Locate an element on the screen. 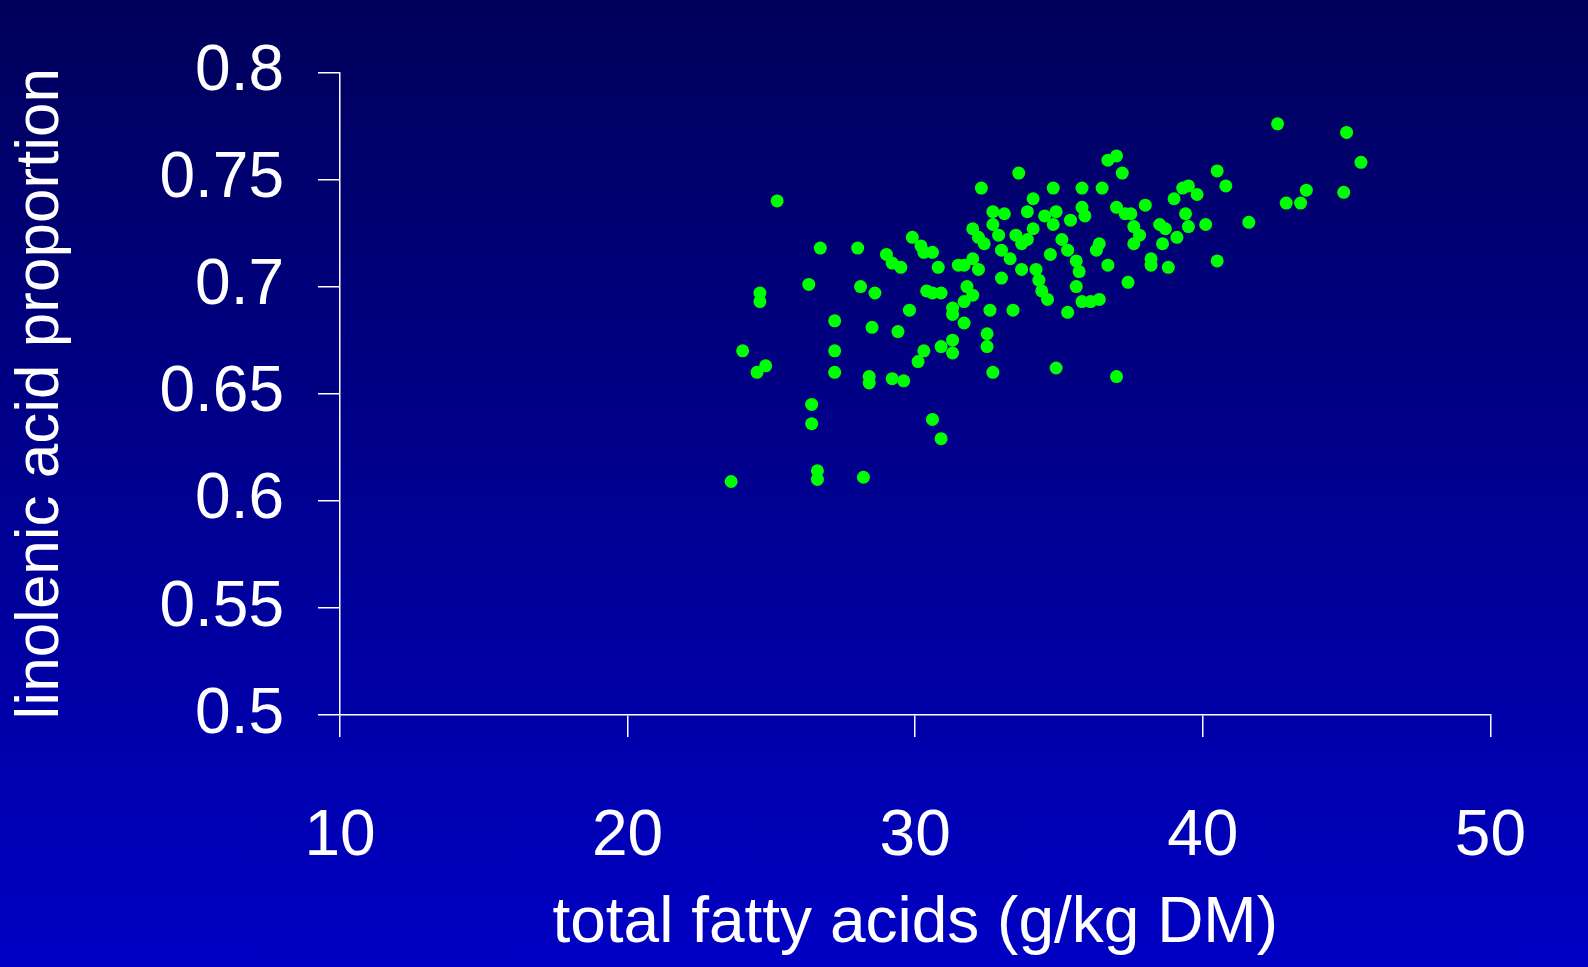  x-tick-label: 30 is located at coordinates (915, 833).